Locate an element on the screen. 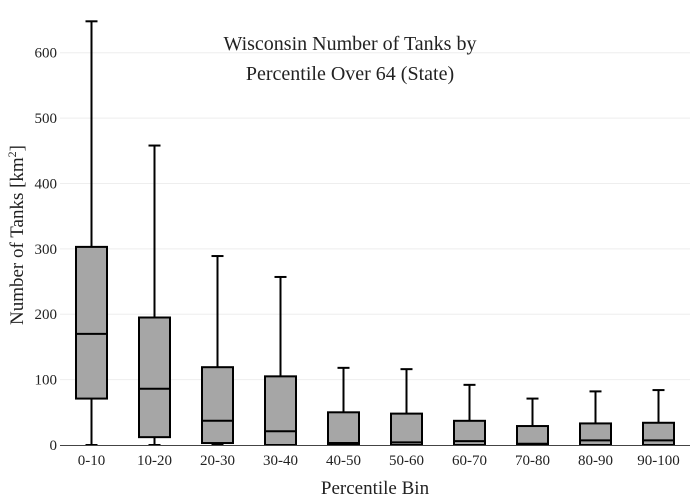 The width and height of the screenshot is (700, 500). x-tick-label: 60-70 is located at coordinates (469, 461).